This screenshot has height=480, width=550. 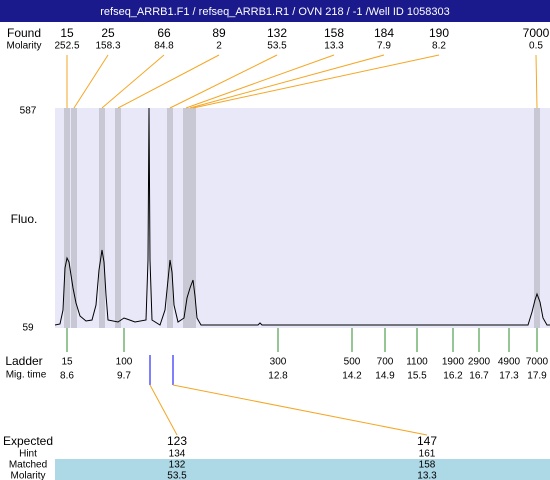 I want to click on found-molarity: 7.9, so click(x=384, y=46).